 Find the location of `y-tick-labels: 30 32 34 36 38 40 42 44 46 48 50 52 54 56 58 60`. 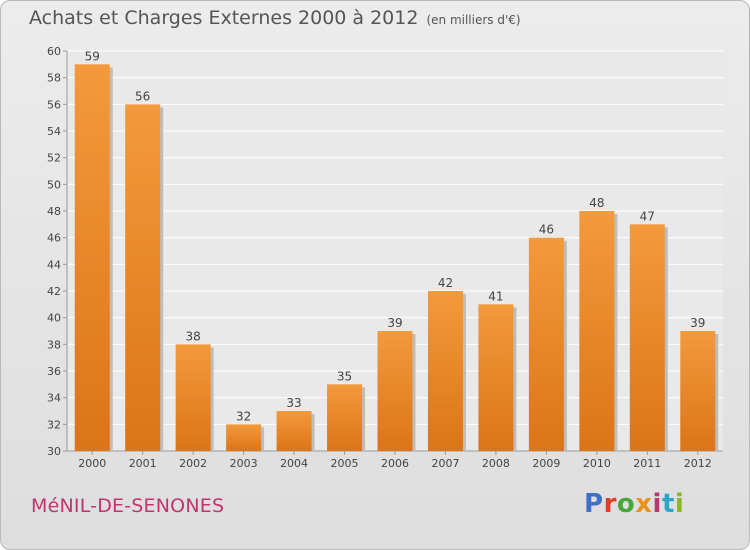

y-tick-labels: 30 32 34 36 38 40 42 44 46 48 50 52 54 56 58 60 is located at coordinates (54, 251).